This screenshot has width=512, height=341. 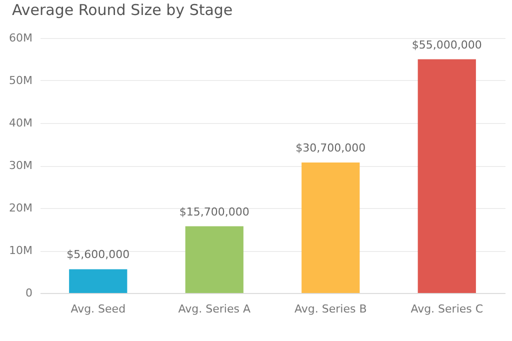 What do you see at coordinates (98, 309) in the screenshot?
I see `x-tick-label: Avg. Seed` at bounding box center [98, 309].